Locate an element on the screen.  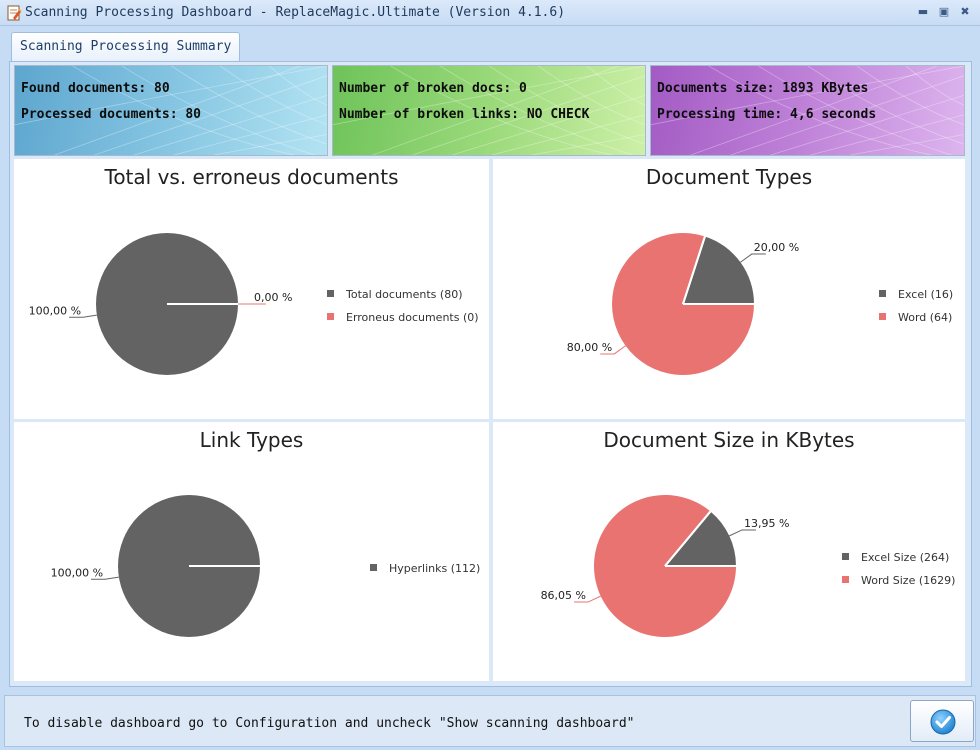
broken-docs-count: Number of broken docs: 0 is located at coordinates (433, 88).